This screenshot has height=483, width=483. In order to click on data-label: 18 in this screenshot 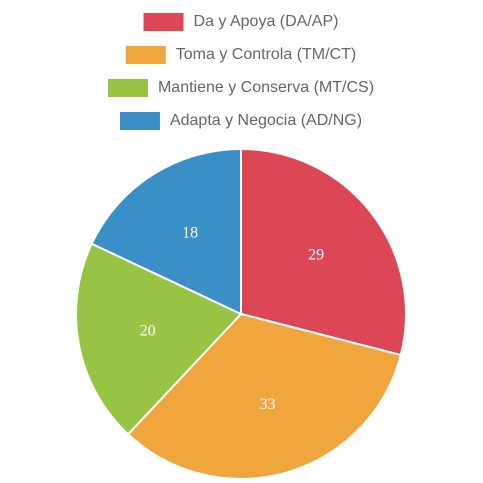, I will do `click(190, 232)`.